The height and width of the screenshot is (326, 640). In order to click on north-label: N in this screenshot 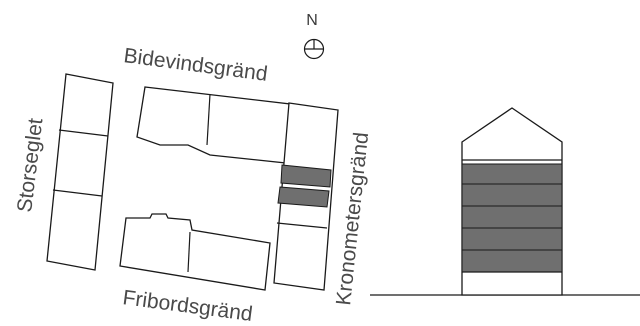, I will do `click(312, 20)`.